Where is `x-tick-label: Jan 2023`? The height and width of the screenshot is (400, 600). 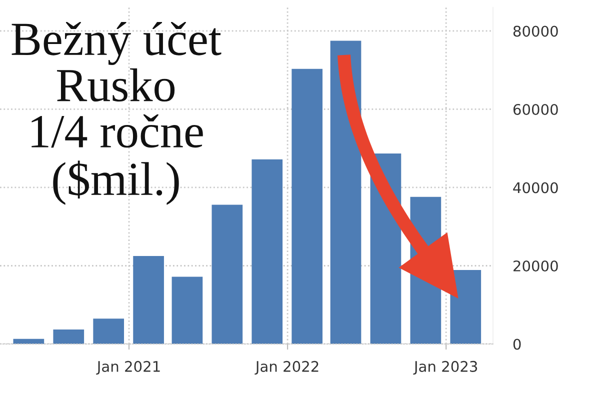 x-tick-label: Jan 2023 is located at coordinates (445, 367).